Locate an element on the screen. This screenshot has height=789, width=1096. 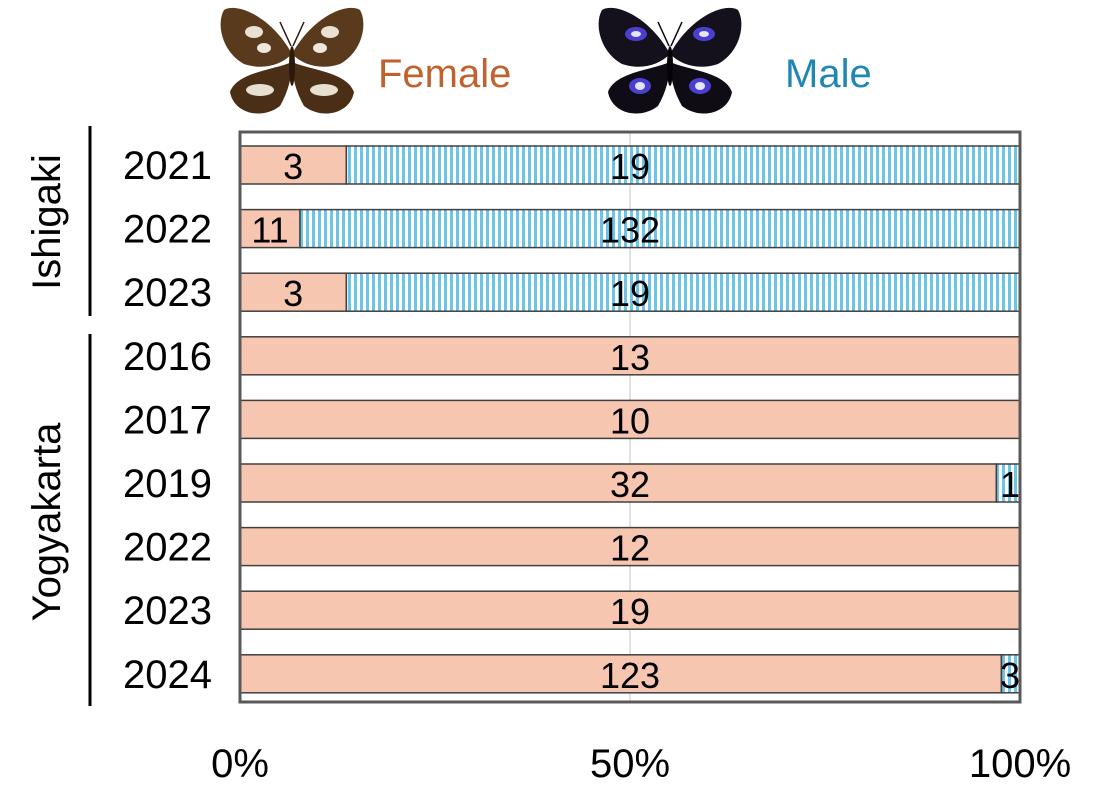
data-label-female-5: 32 is located at coordinates (630, 484).